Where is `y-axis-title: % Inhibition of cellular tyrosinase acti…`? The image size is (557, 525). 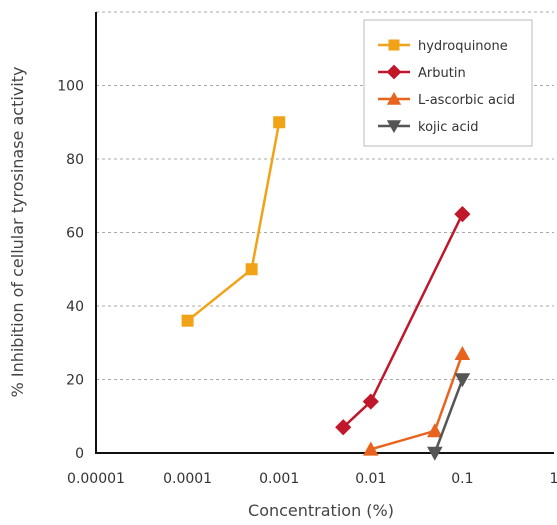 y-axis-title: % Inhibition of cellular tyrosinase acti… is located at coordinates (17, 232).